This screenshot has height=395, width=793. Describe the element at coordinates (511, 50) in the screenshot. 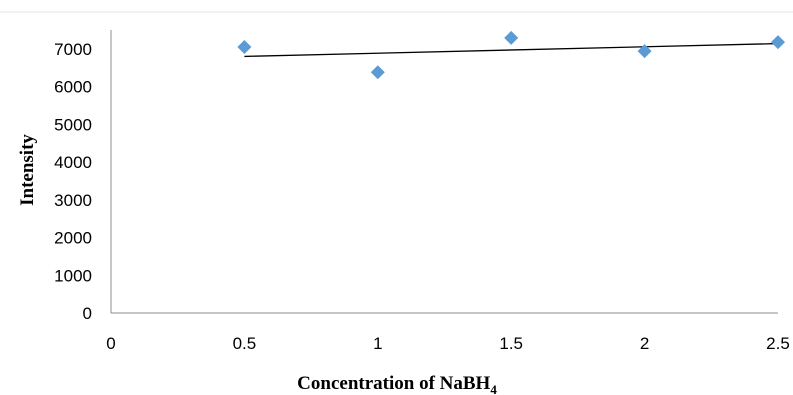

I see `linear-trendline` at that location.